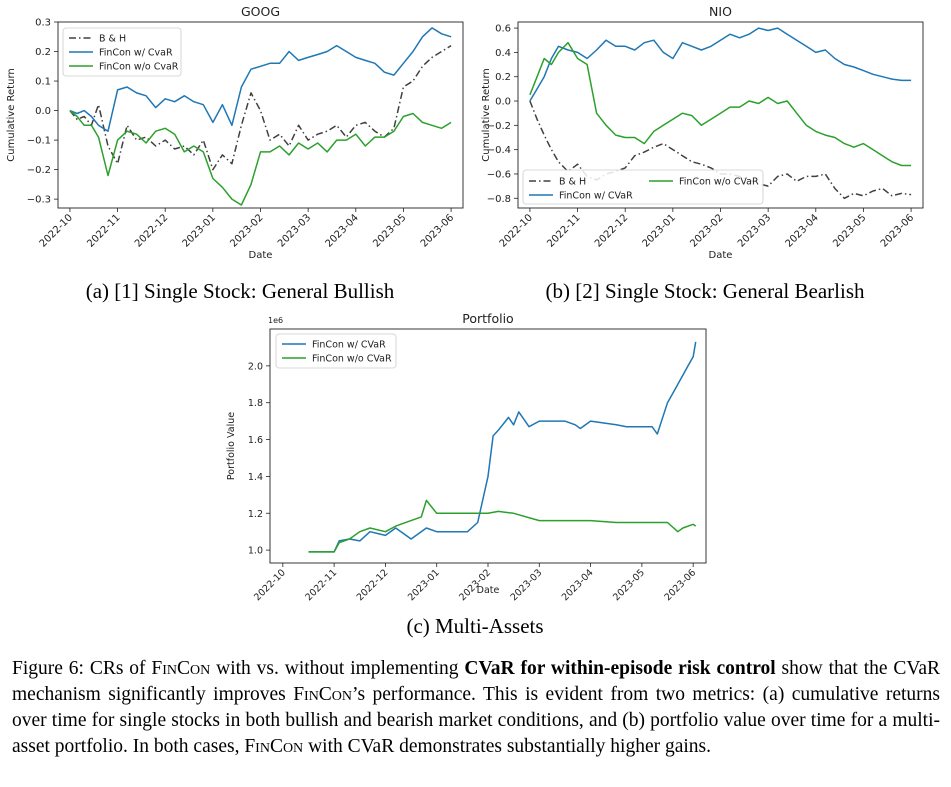 This screenshot has height=787, width=951. Describe the element at coordinates (139, 67) in the screenshot. I see `legend-label: FinCon w/o CvaR` at that location.